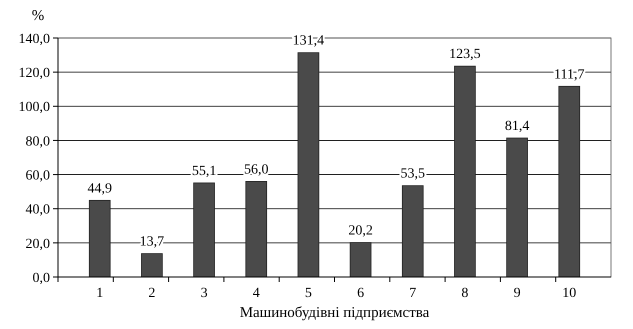  What do you see at coordinates (360, 231) in the screenshot?
I see `data-label: 20,2` at bounding box center [360, 231].